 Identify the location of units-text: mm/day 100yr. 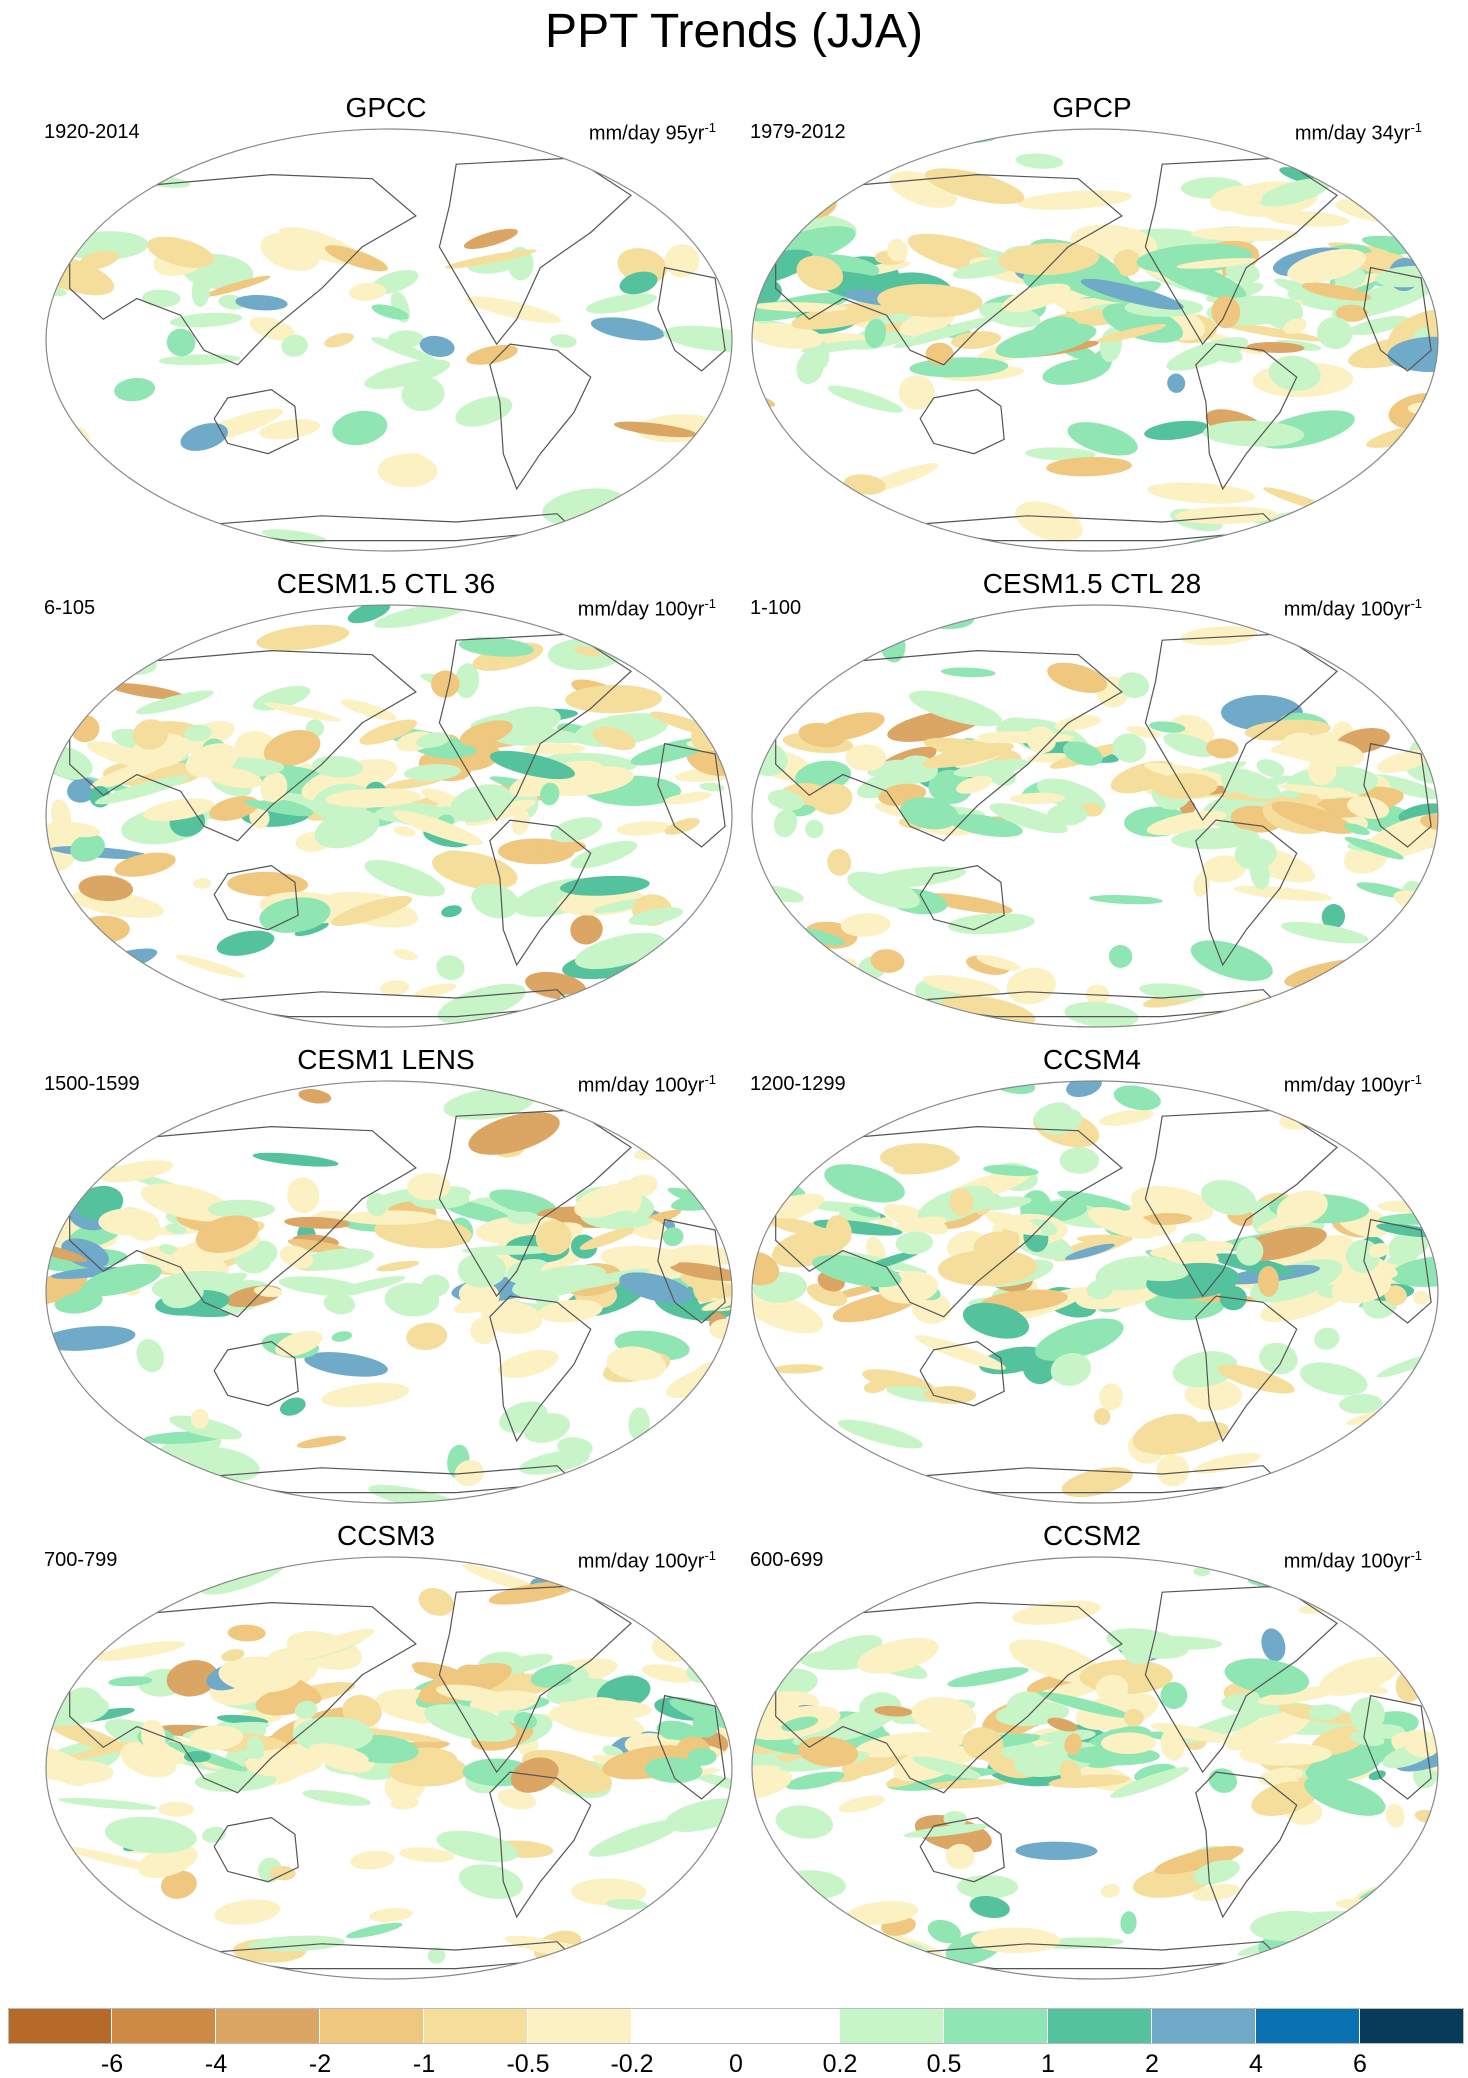
(1347, 1085).